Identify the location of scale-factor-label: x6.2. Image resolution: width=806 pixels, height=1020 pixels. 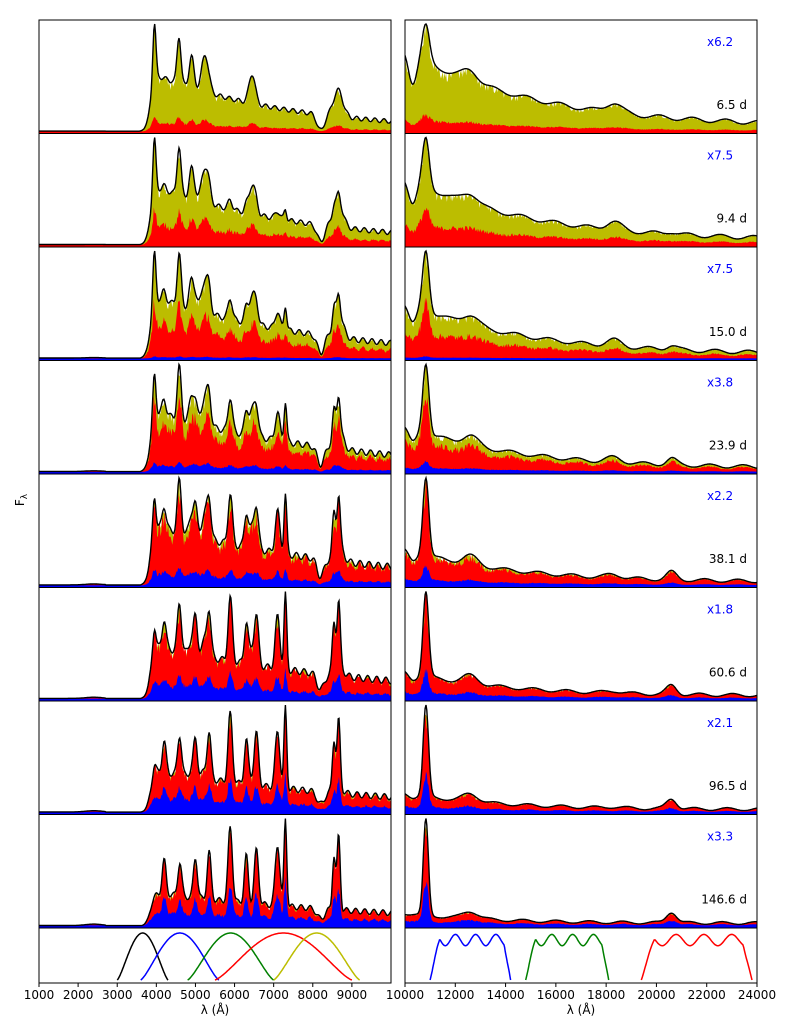
(720, 42).